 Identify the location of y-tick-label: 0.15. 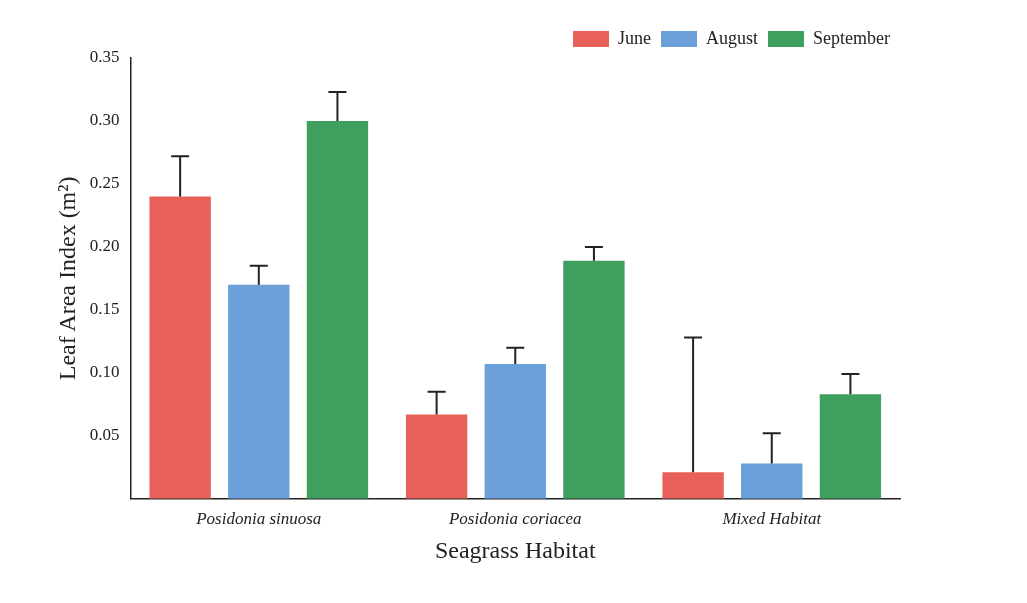
(104, 309).